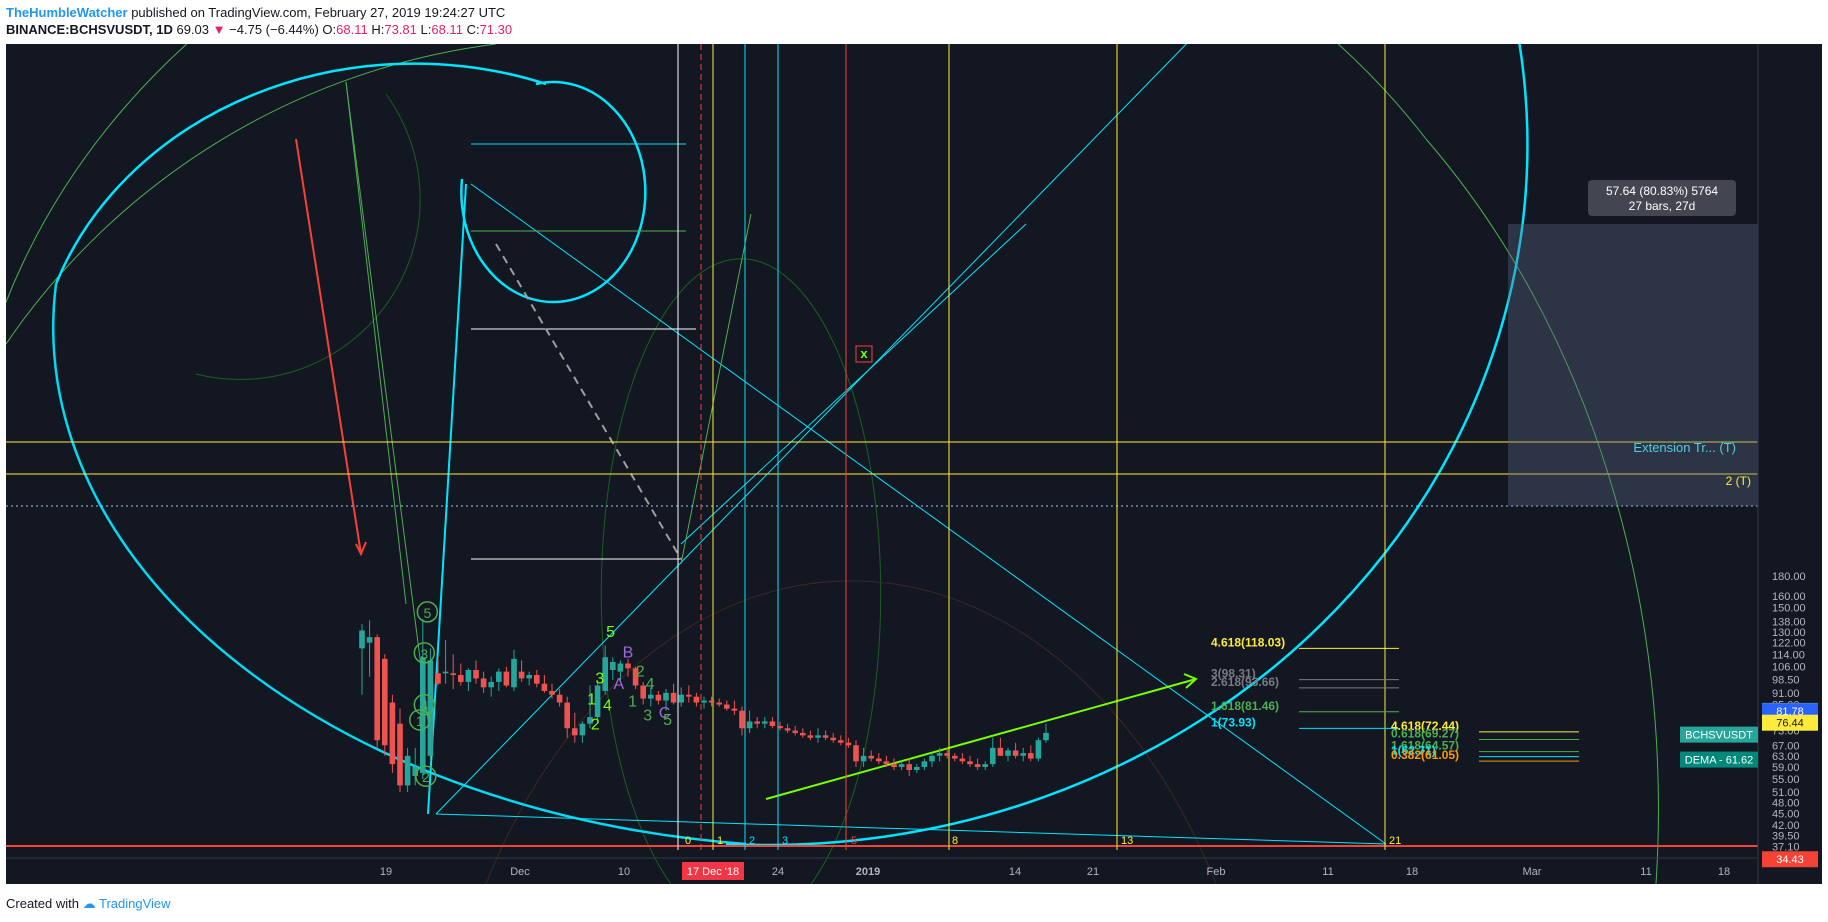 This screenshot has height=922, width=1828. What do you see at coordinates (89, 29) in the screenshot?
I see `symbol-name: BINANCE:BCHSVUSDT, 1D` at bounding box center [89, 29].